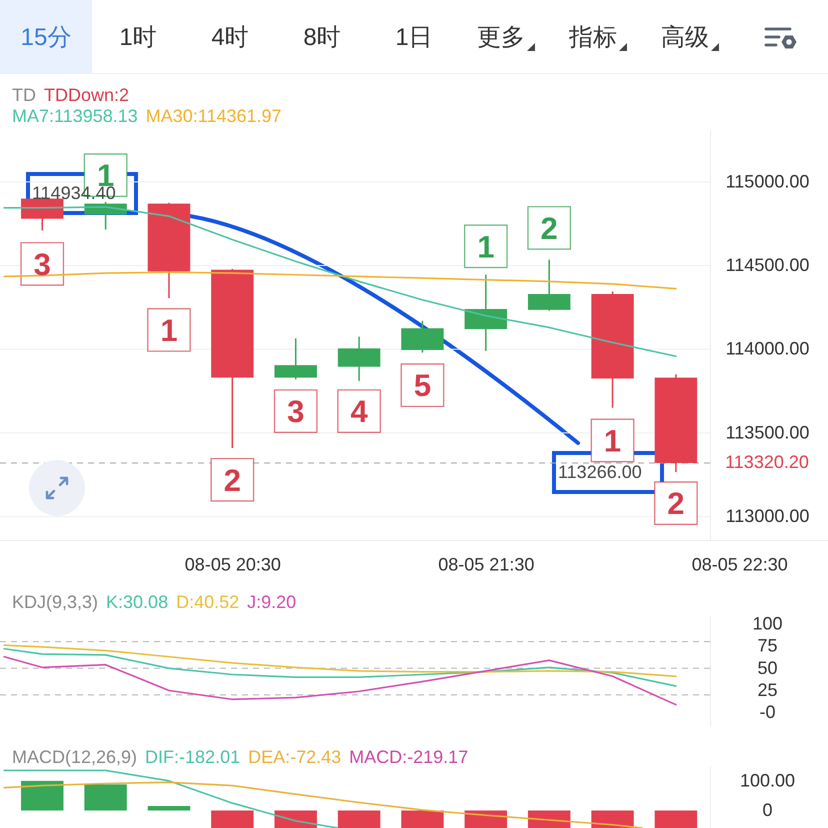 Image resolution: width=828 pixels, height=828 pixels. Describe the element at coordinates (767, 623) in the screenshot. I see `y-tick-label: 100` at that location.